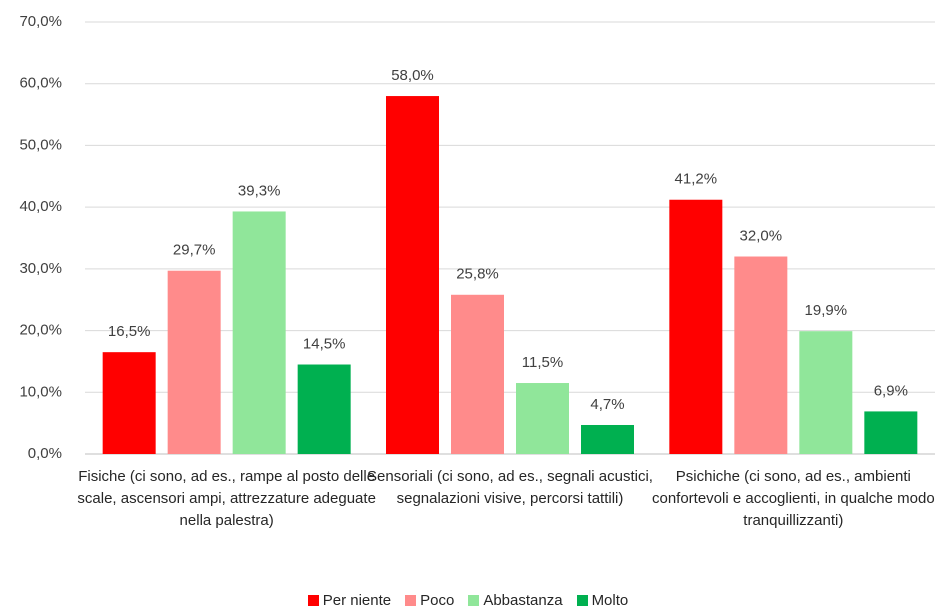 The height and width of the screenshot is (612, 936). I want to click on data-label: 58,0%, so click(412, 75).